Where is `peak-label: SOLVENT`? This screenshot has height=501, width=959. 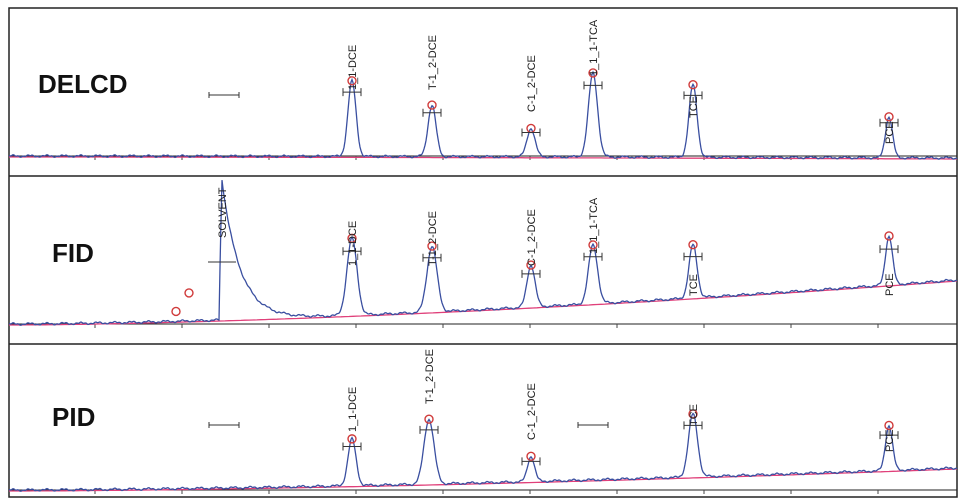
peak-label: SOLVENT is located at coordinates (223, 212).